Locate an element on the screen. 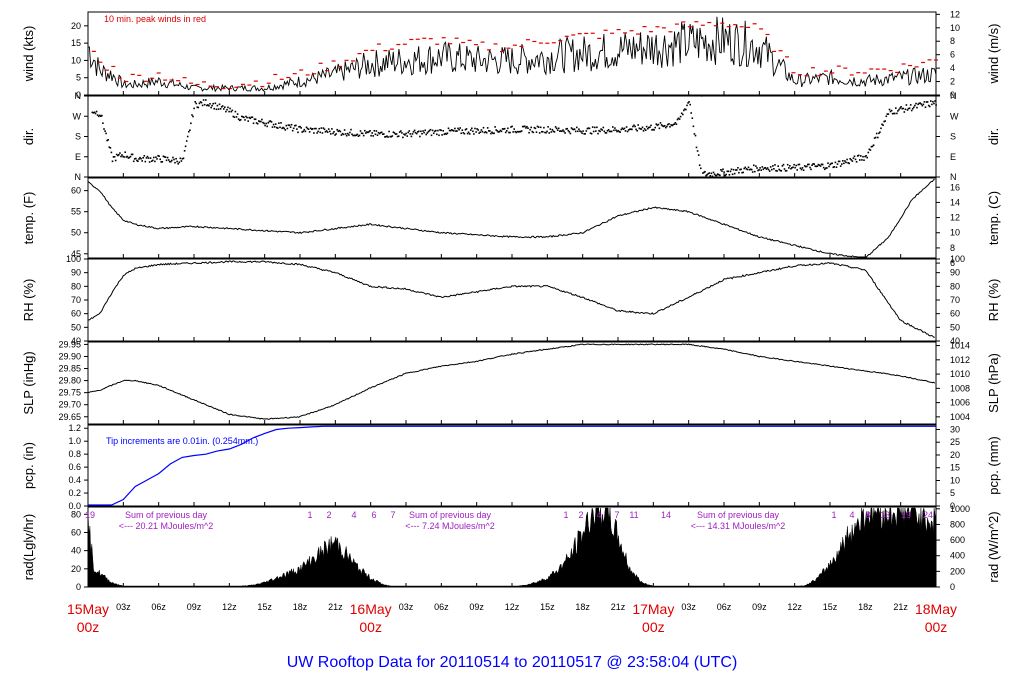 This screenshot has width=1024, height=700. tick-label: 0.2 is located at coordinates (74, 493).